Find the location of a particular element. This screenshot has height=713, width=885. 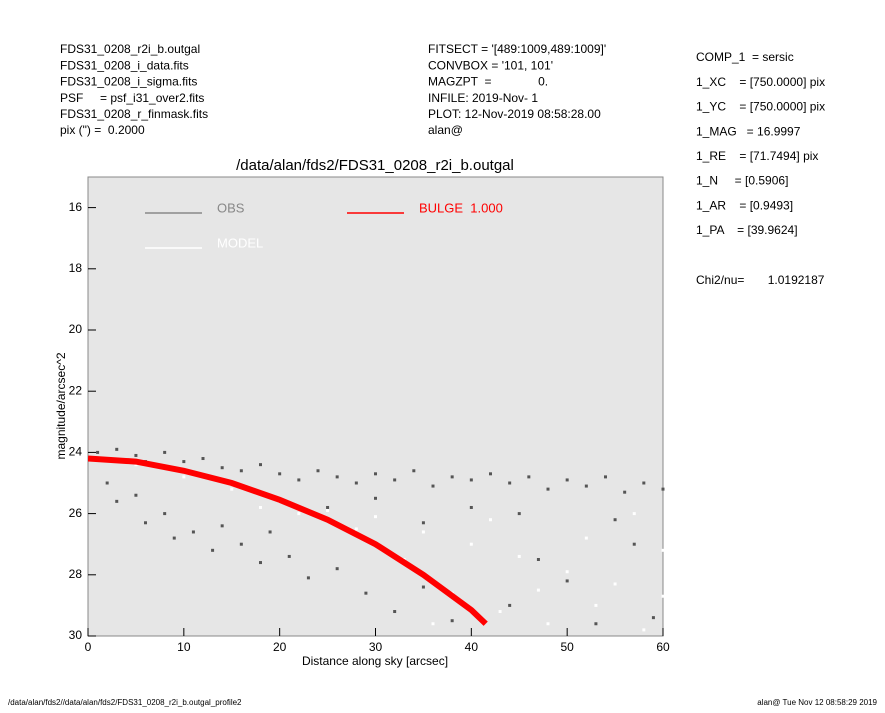

legend-label: OBS is located at coordinates (231, 207).